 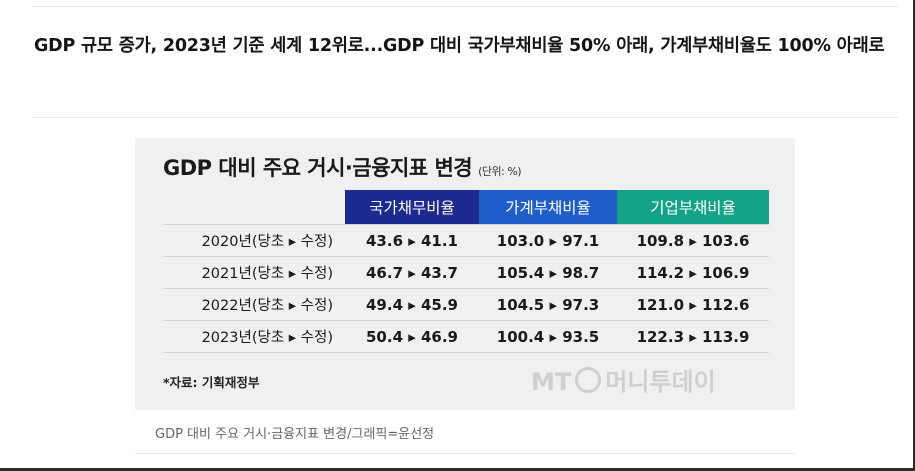 I want to click on watermark-brand: 머니투데이, so click(x=660, y=382).